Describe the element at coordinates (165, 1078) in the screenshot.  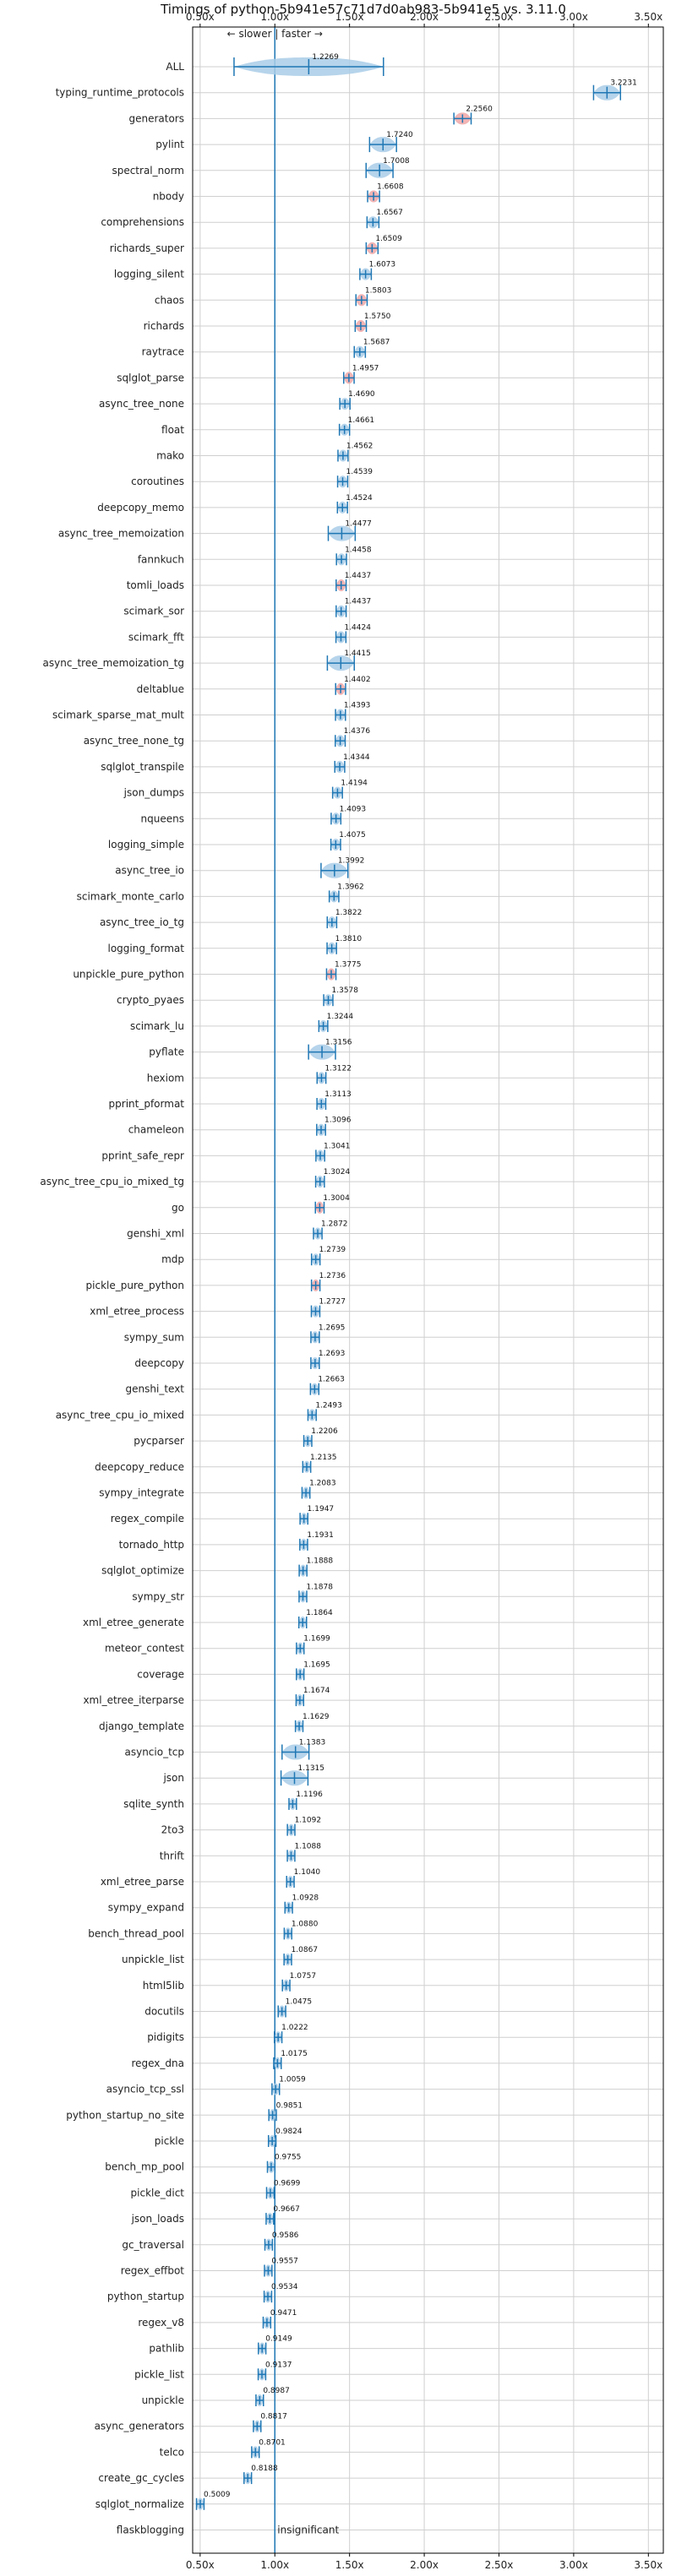
I see `benchmark-label: hexiom` at that location.